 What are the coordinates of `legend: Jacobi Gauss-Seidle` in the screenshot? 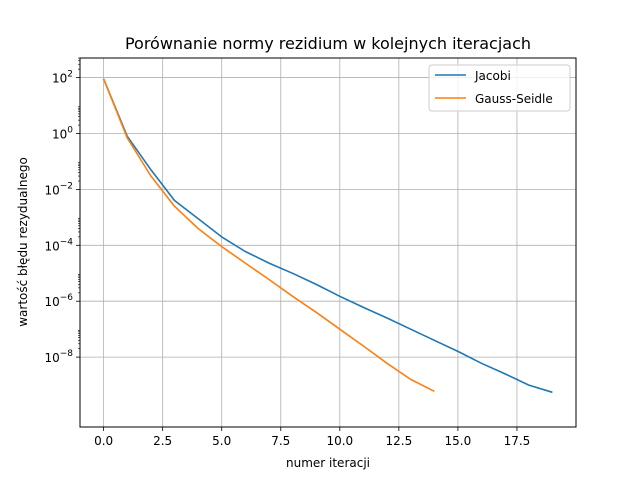 It's located at (499, 88).